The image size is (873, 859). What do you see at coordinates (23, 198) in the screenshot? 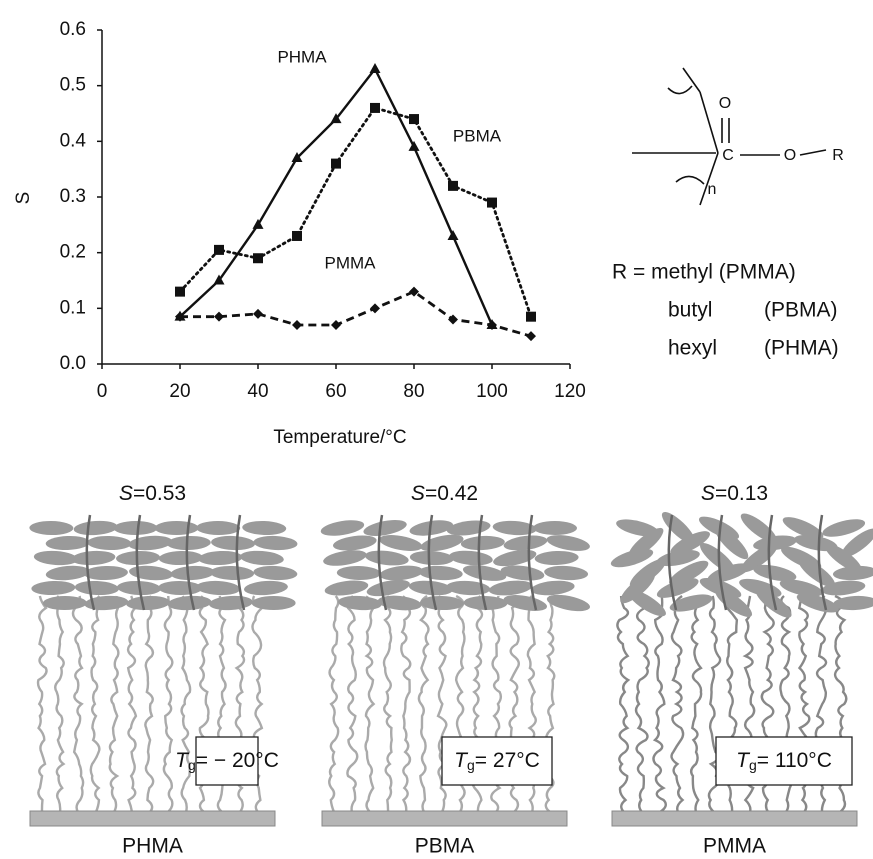
I see `y-axis-title: S` at bounding box center [23, 198].